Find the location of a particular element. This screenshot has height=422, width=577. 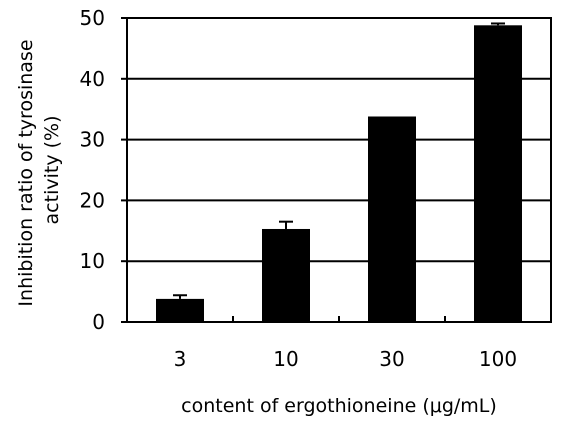

y-tick-label: 30 is located at coordinates (92, 140).